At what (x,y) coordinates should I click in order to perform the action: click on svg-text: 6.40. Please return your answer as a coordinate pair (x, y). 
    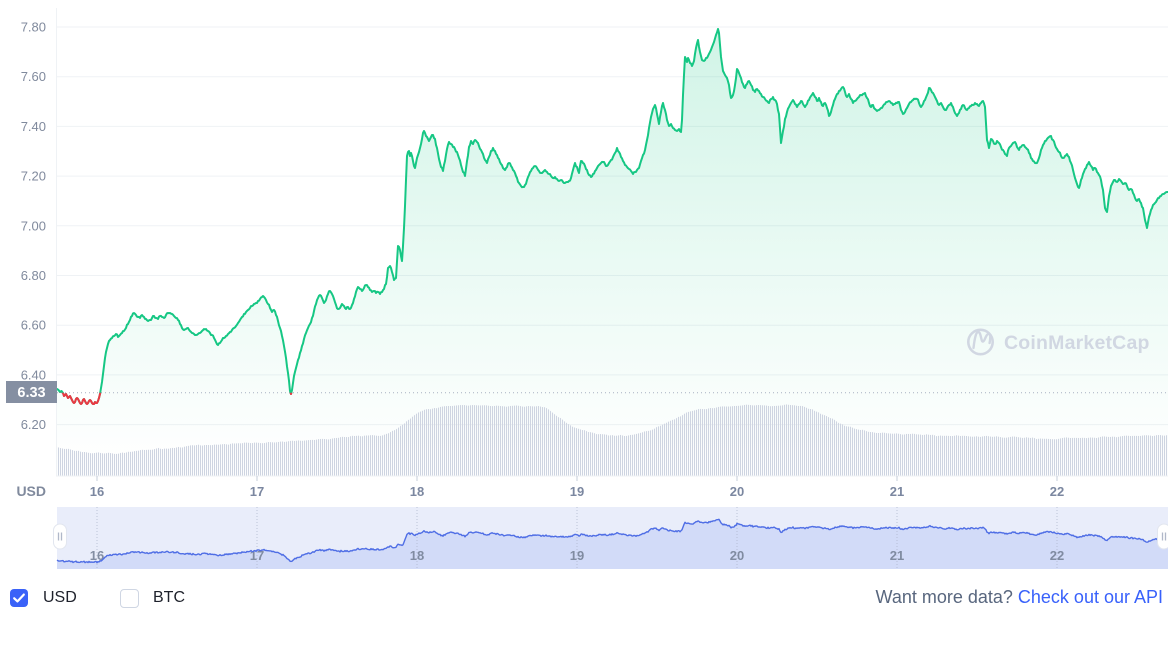
    Looking at the image, I should click on (33, 374).